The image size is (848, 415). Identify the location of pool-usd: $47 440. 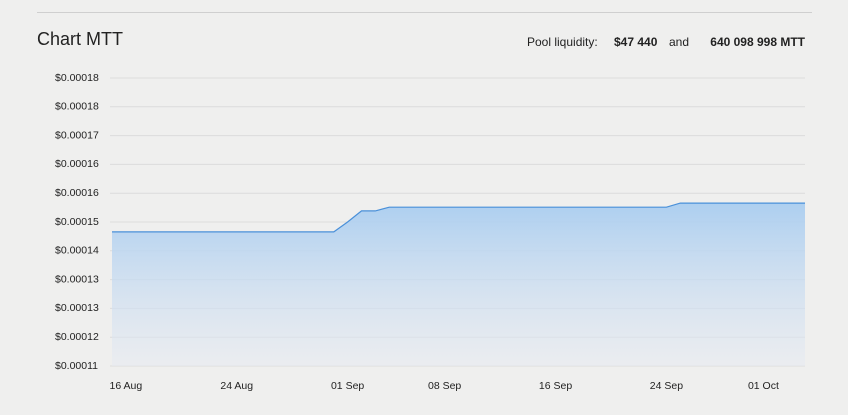
(636, 42).